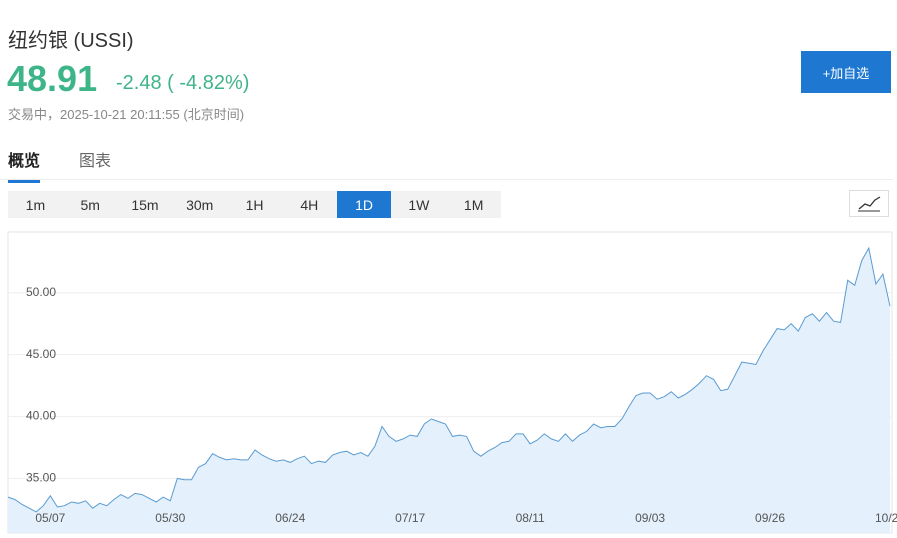  Describe the element at coordinates (290, 518) in the screenshot. I see `x-tick-label: 06/24` at that location.